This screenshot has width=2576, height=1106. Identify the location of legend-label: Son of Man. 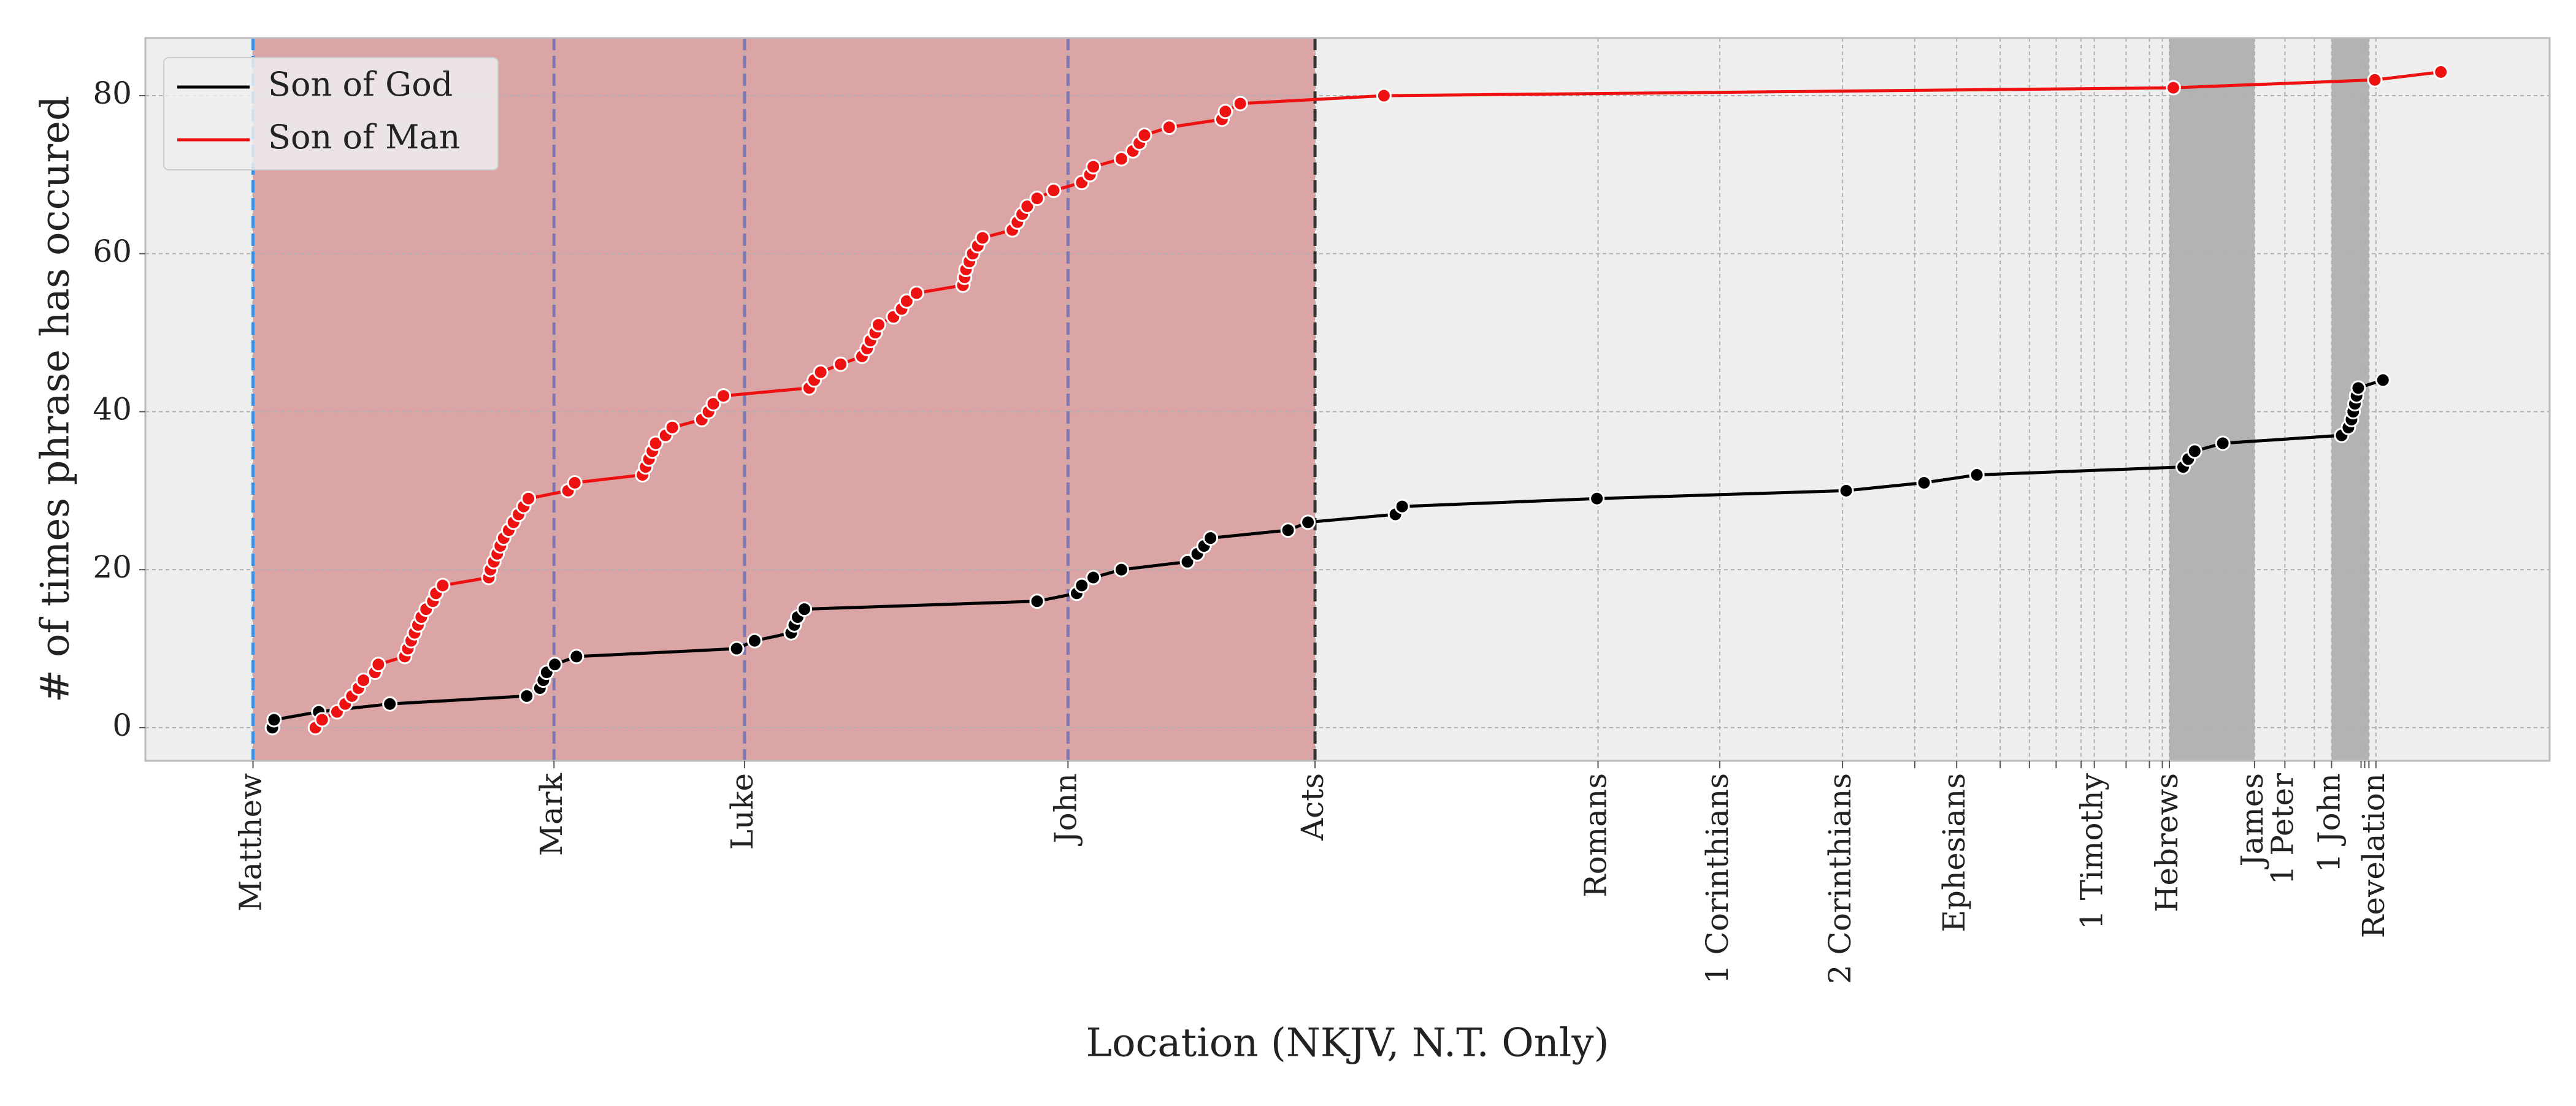
(364, 137).